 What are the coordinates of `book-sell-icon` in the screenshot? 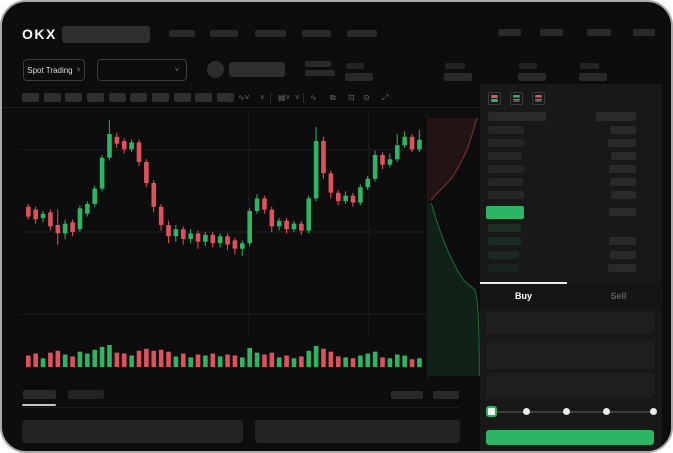 It's located at (538, 98).